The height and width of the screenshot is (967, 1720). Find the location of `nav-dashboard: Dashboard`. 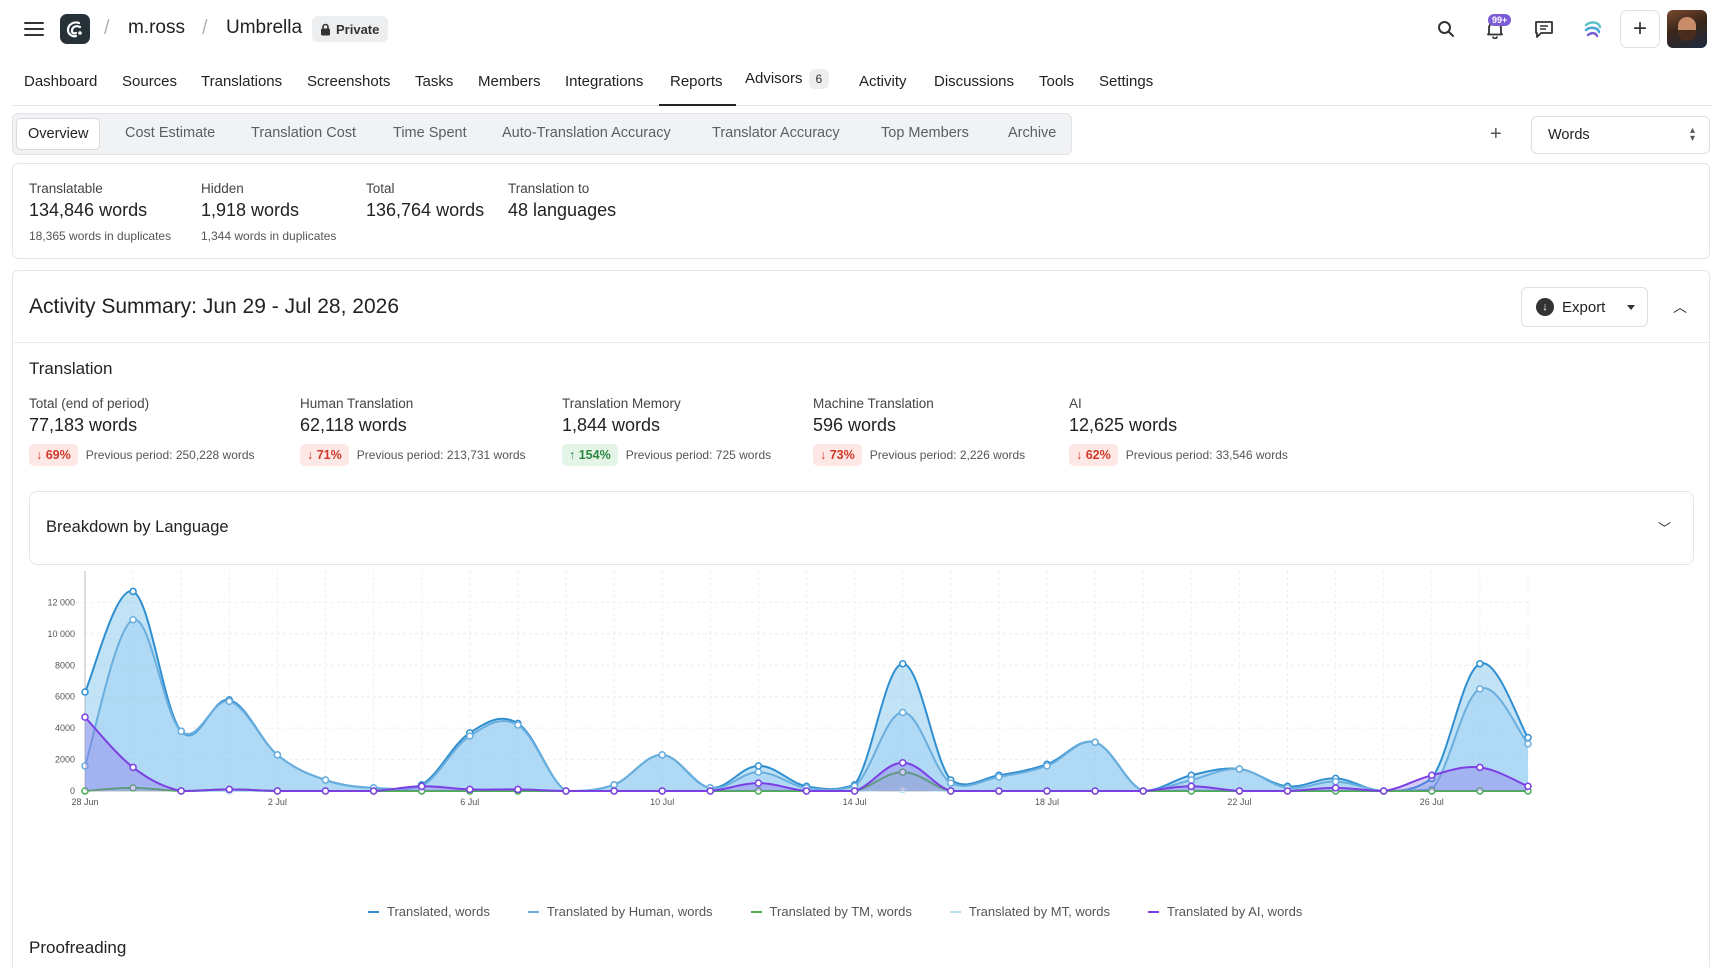

nav-dashboard: Dashboard is located at coordinates (61, 81).